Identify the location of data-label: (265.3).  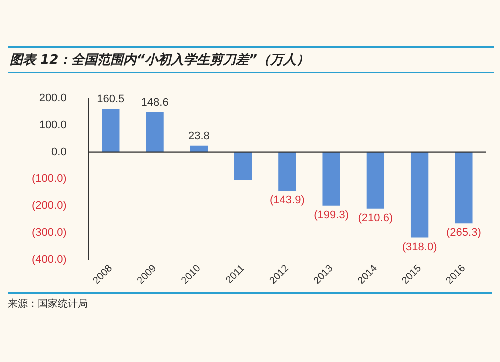
(464, 233).